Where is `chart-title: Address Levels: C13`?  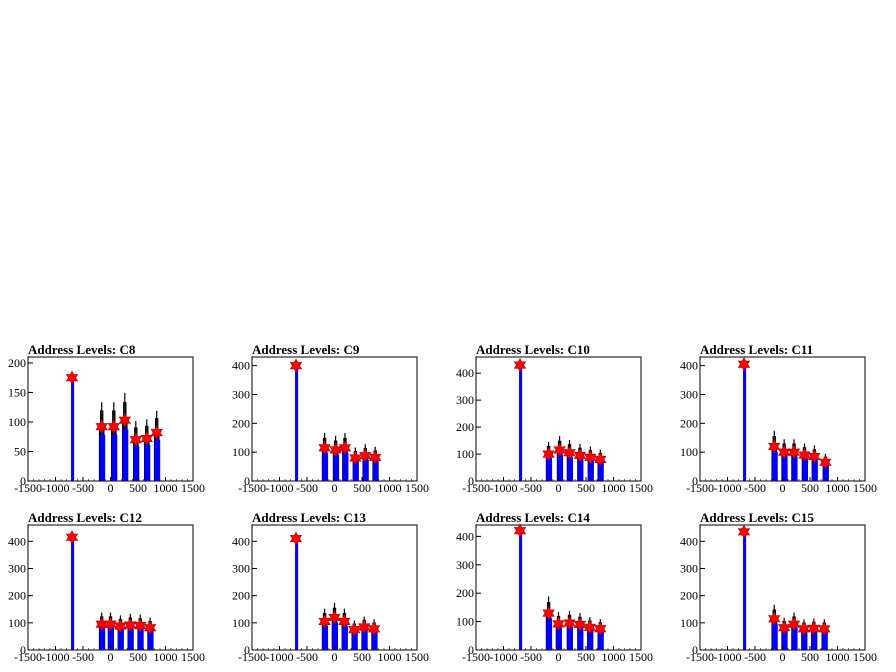 chart-title: Address Levels: C13 is located at coordinates (309, 517).